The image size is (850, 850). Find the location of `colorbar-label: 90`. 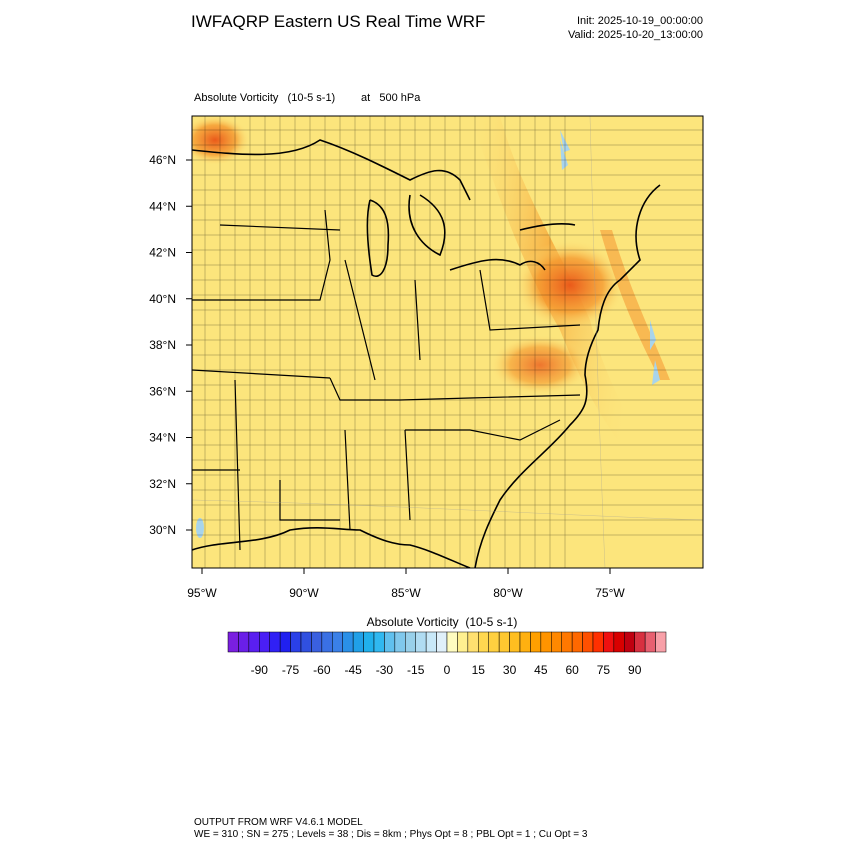

colorbar-label: 90 is located at coordinates (635, 670).